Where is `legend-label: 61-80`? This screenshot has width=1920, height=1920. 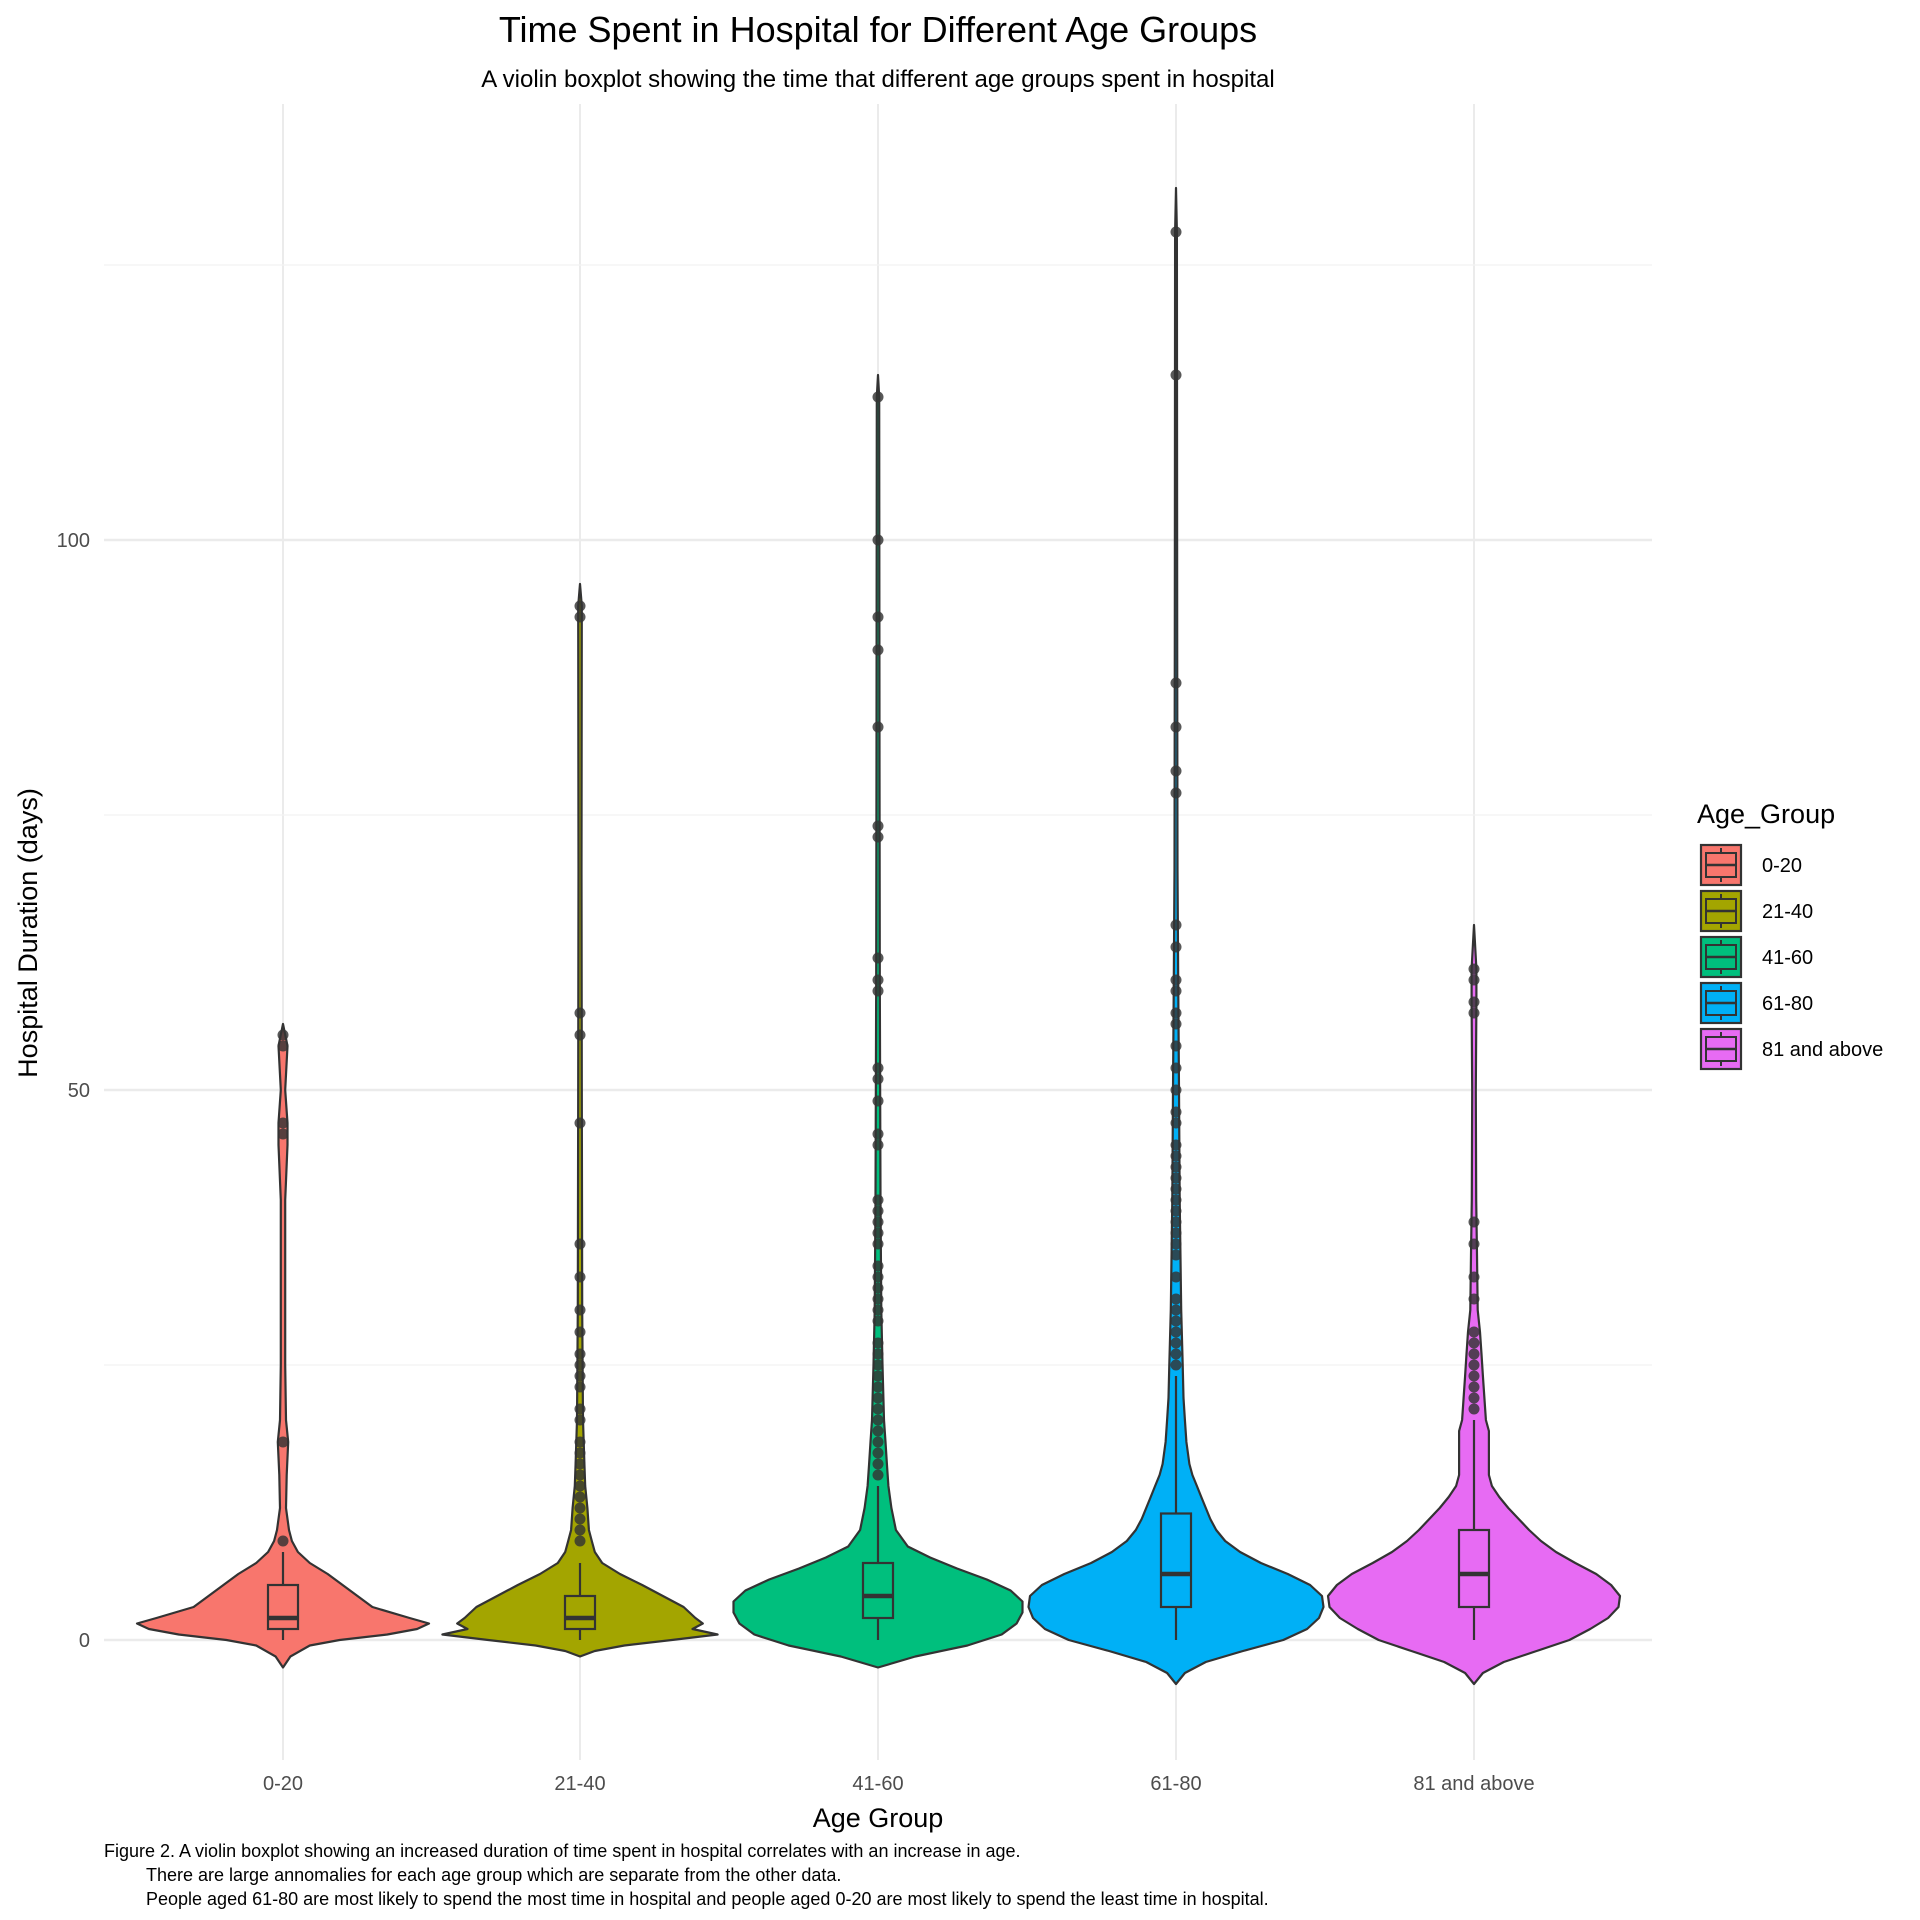 legend-label: 61-80 is located at coordinates (1787, 1004).